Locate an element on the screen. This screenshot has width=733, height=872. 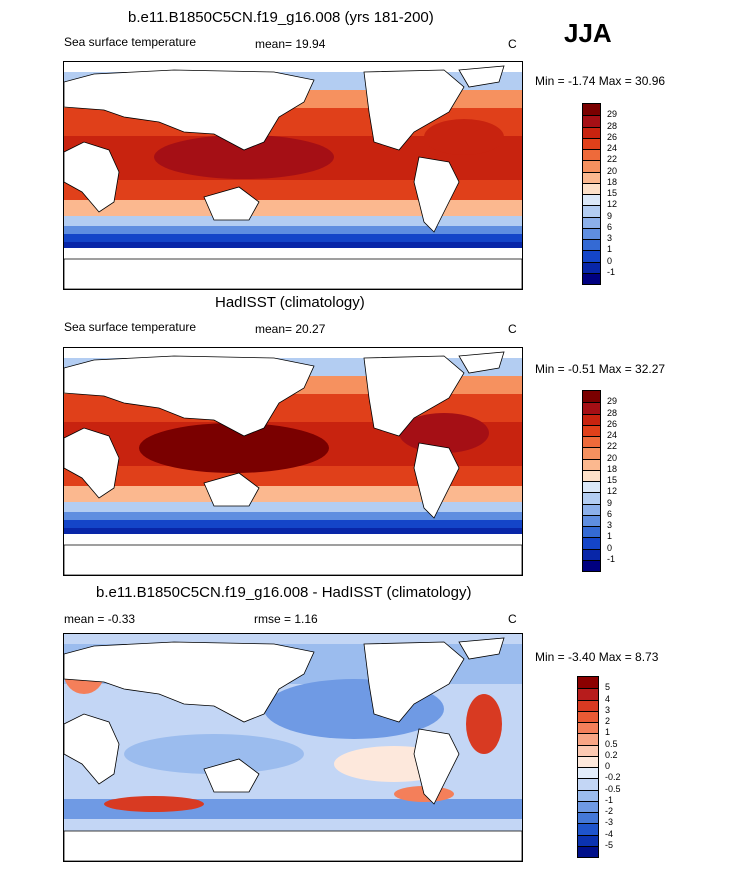
colorbar-tick-label: -0.5 is located at coordinates (613, 788).